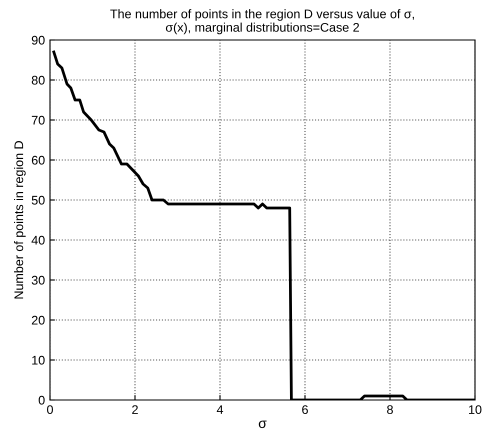 This screenshot has height=444, width=489. I want to click on x-tick-label: 8, so click(390, 409).